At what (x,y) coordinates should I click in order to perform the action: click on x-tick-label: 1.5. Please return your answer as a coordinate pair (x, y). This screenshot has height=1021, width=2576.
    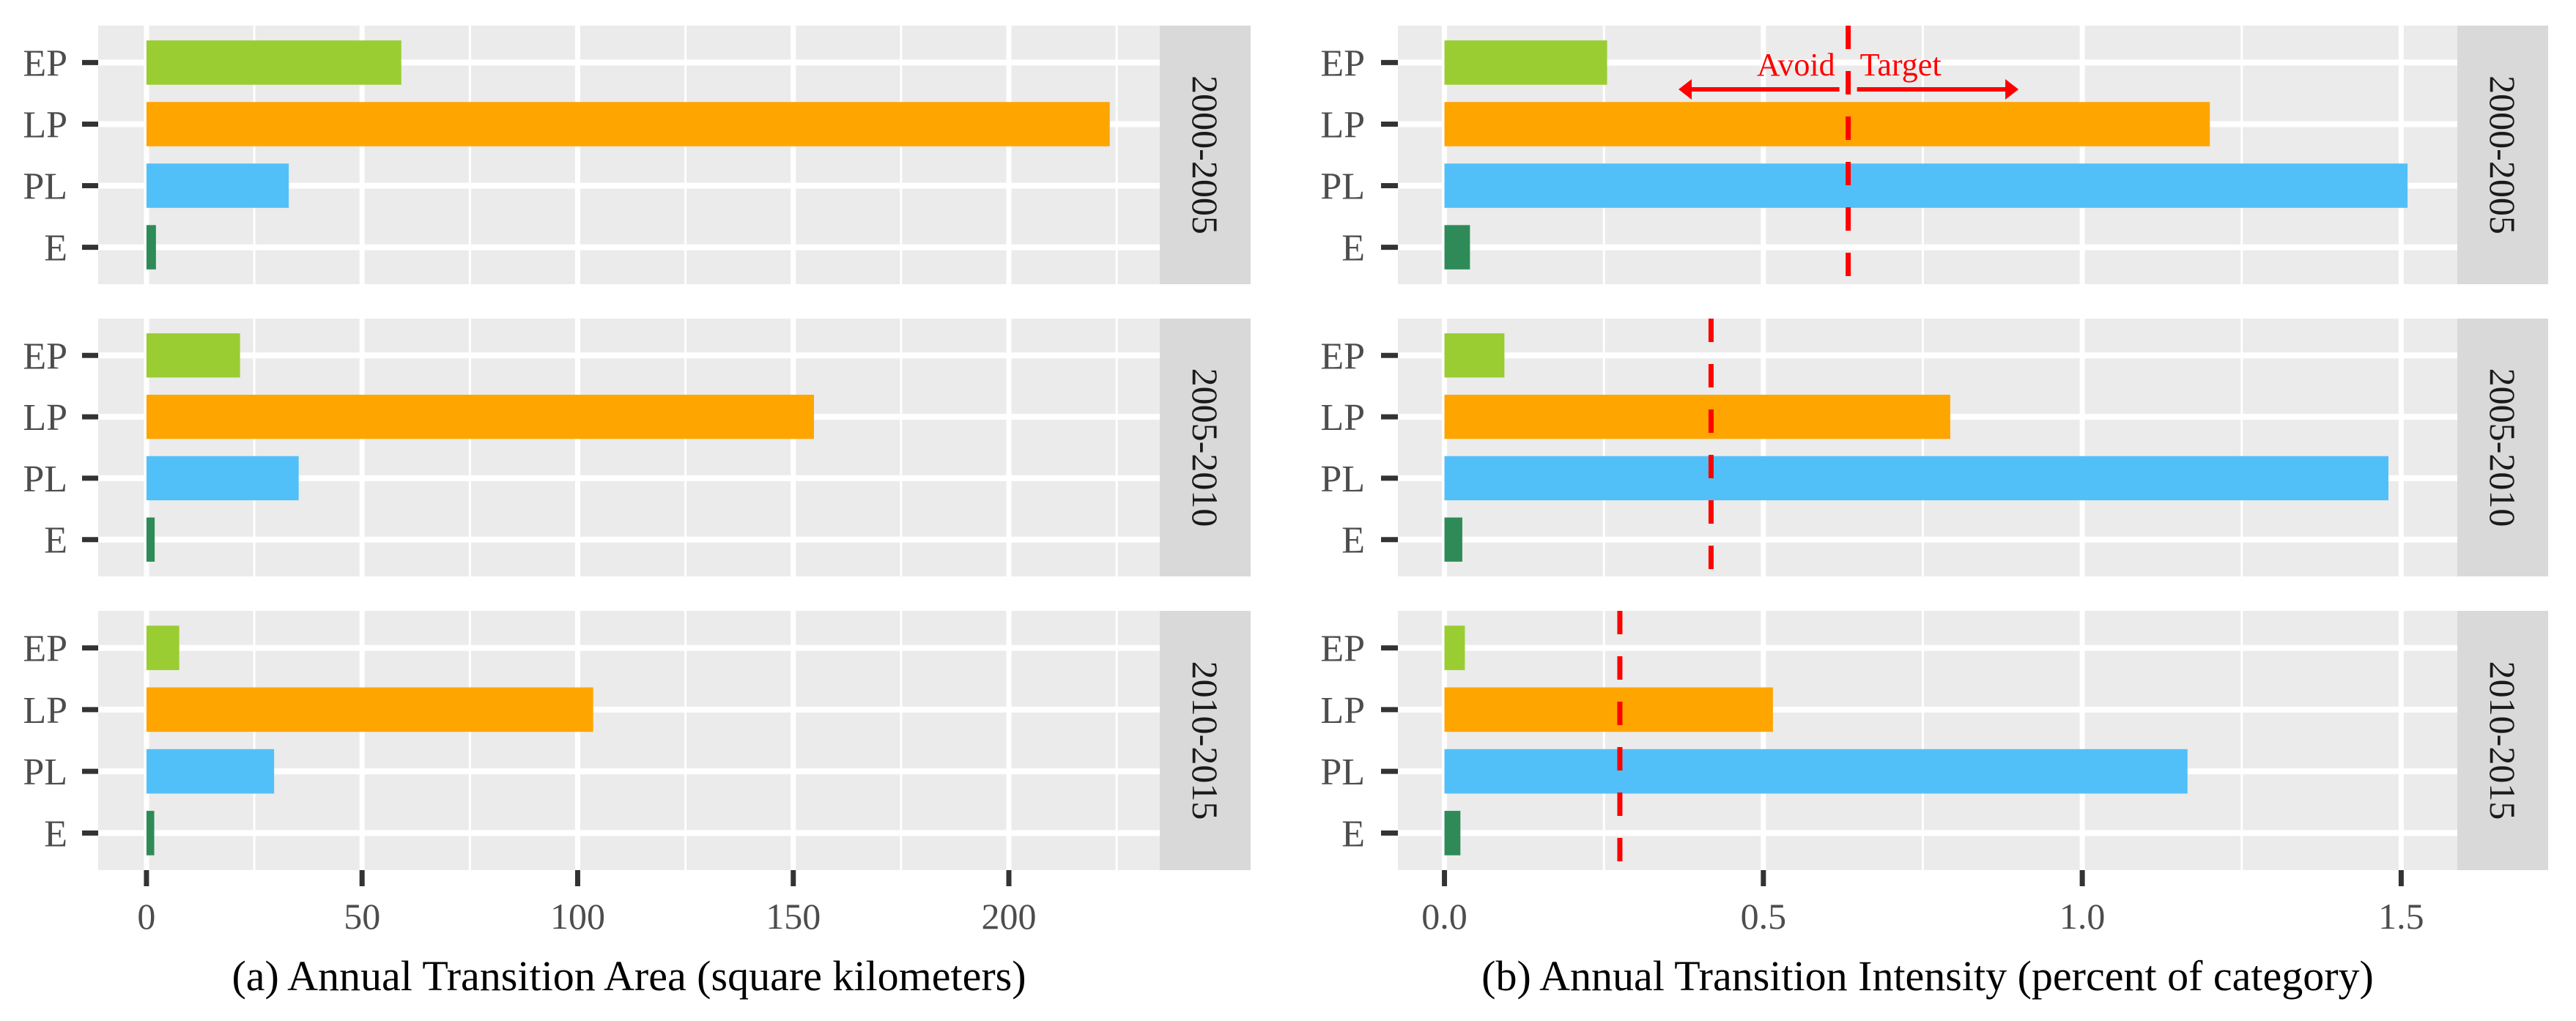
    Looking at the image, I should click on (2401, 916).